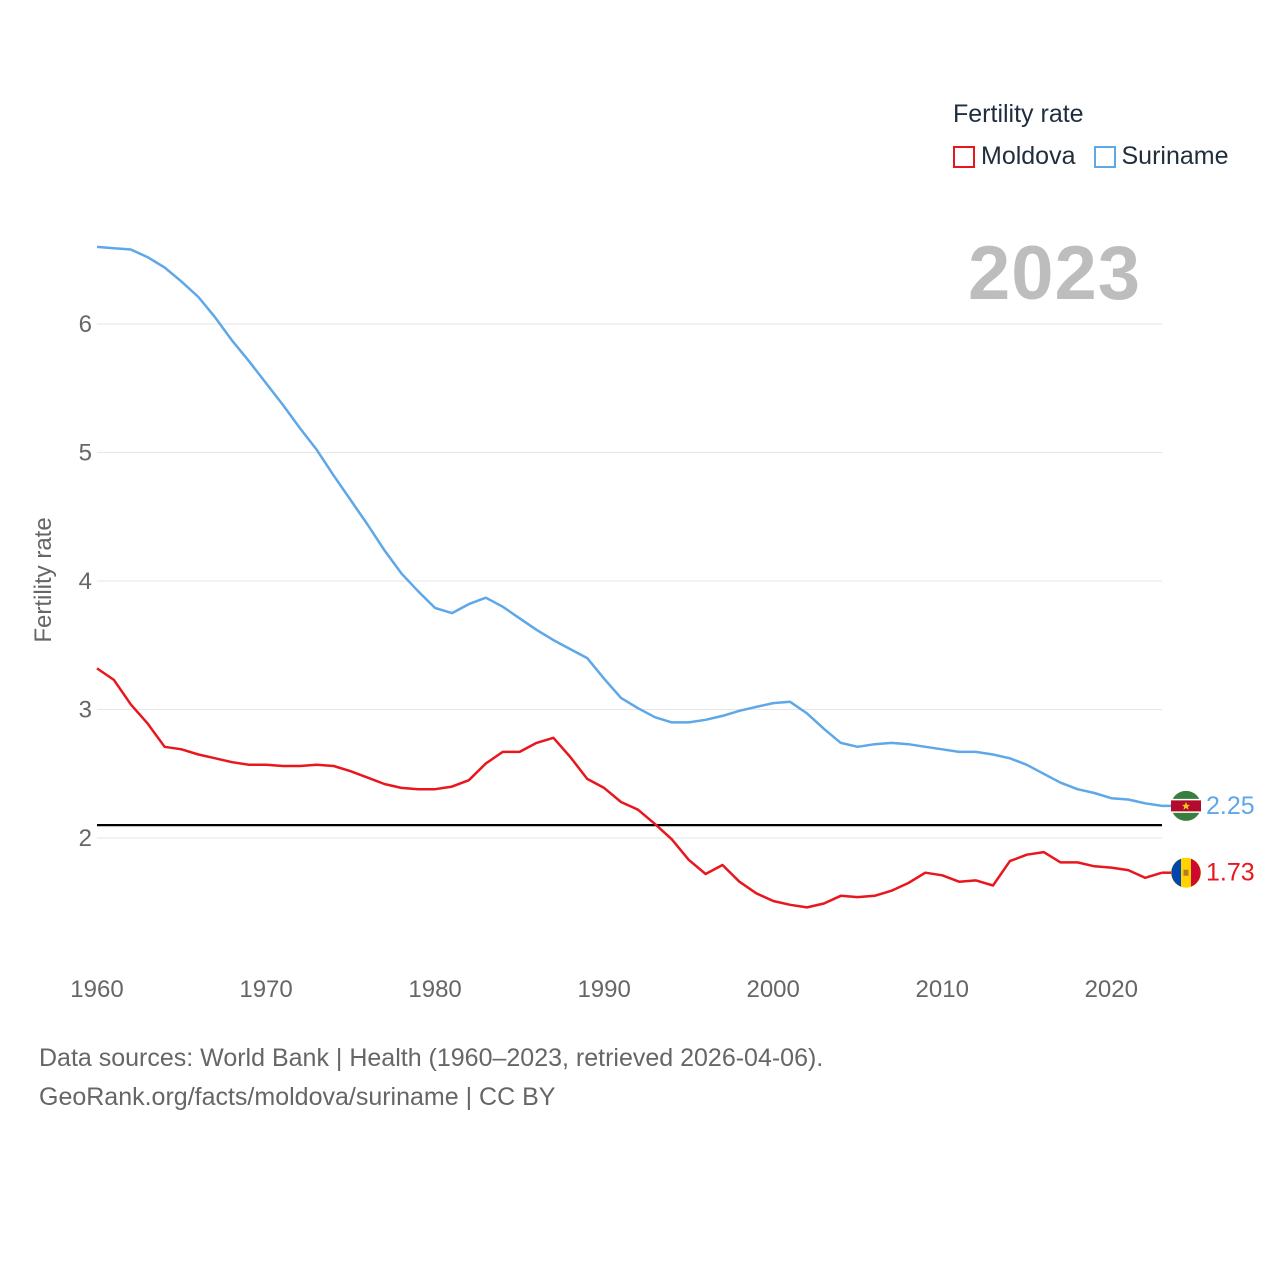 This screenshot has width=1280, height=1280. I want to click on y-tick-6: 6, so click(85, 324).